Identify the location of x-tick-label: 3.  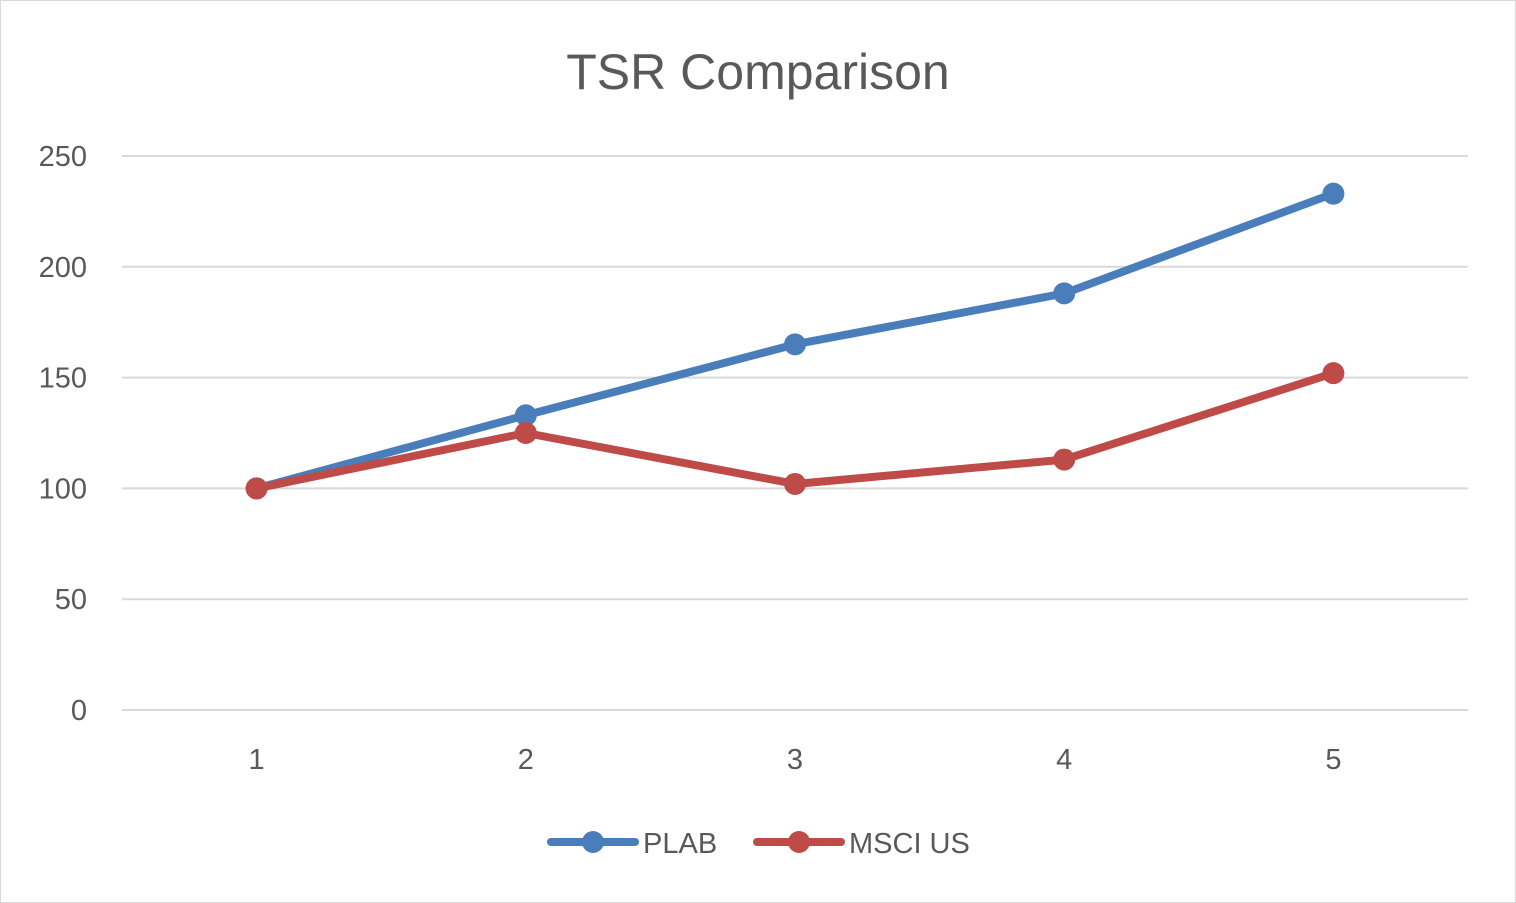
(795, 760).